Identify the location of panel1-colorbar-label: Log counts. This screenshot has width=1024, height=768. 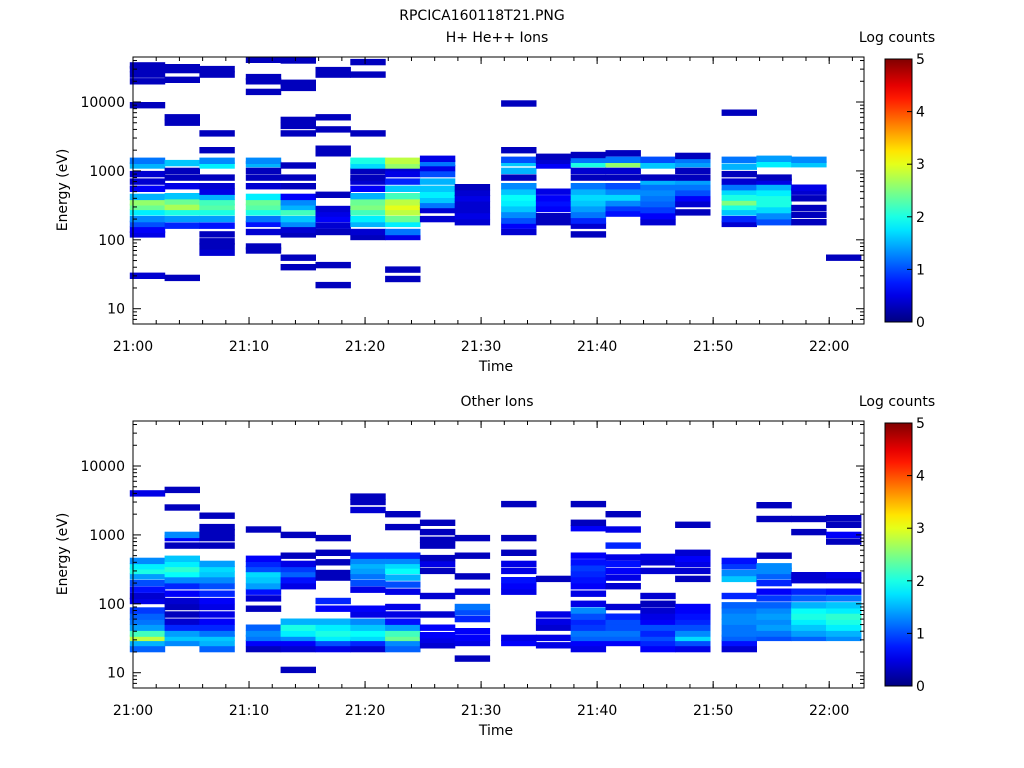
(897, 38).